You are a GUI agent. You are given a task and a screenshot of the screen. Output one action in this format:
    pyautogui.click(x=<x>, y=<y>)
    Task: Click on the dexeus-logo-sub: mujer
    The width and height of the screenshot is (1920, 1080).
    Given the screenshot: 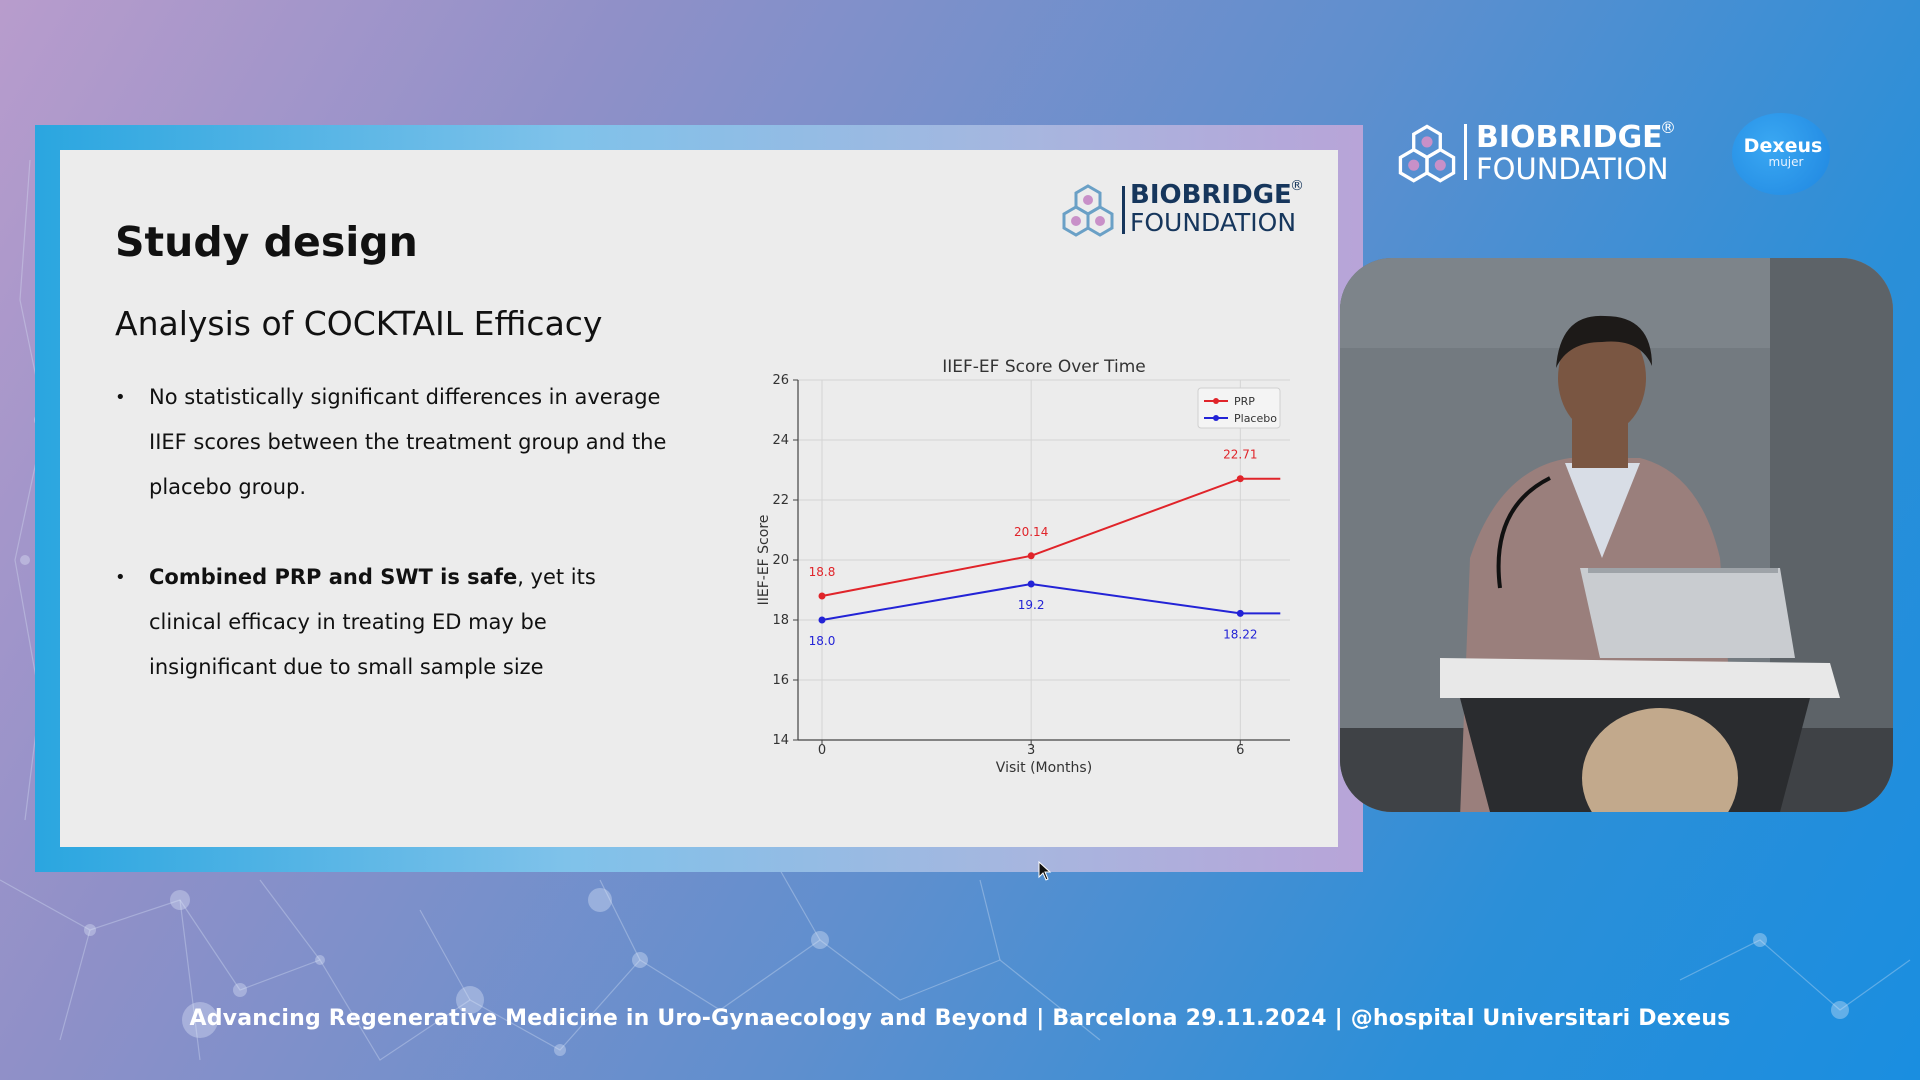 What is the action you would take?
    pyautogui.click(x=1786, y=162)
    